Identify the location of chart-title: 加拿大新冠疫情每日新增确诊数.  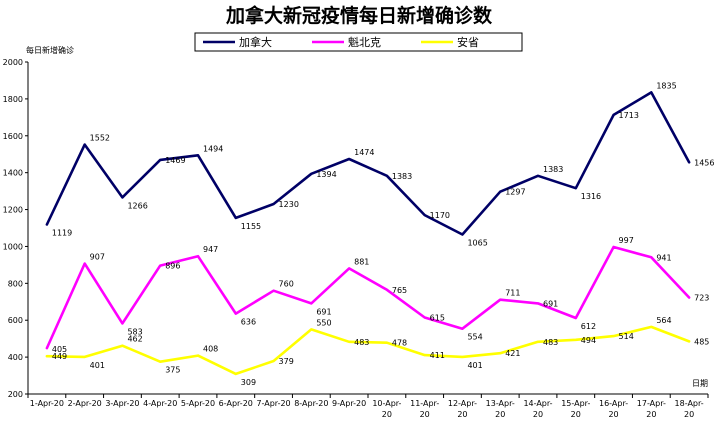
(359, 15).